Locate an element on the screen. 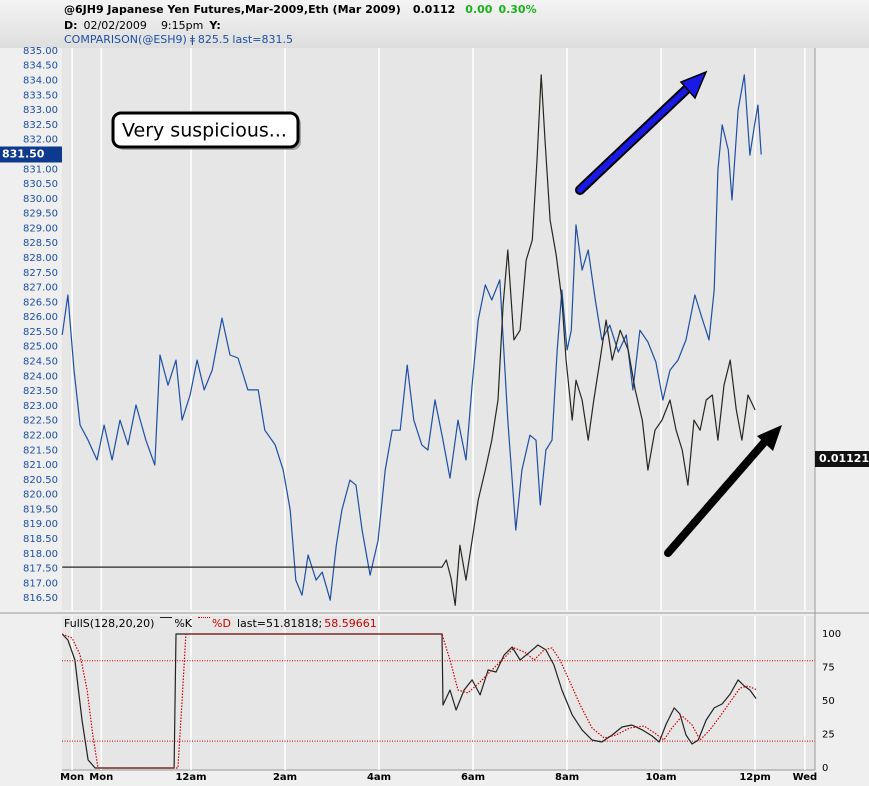 Image resolution: width=869 pixels, height=786 pixels. y-tick-label: 817.50 is located at coordinates (40, 569).